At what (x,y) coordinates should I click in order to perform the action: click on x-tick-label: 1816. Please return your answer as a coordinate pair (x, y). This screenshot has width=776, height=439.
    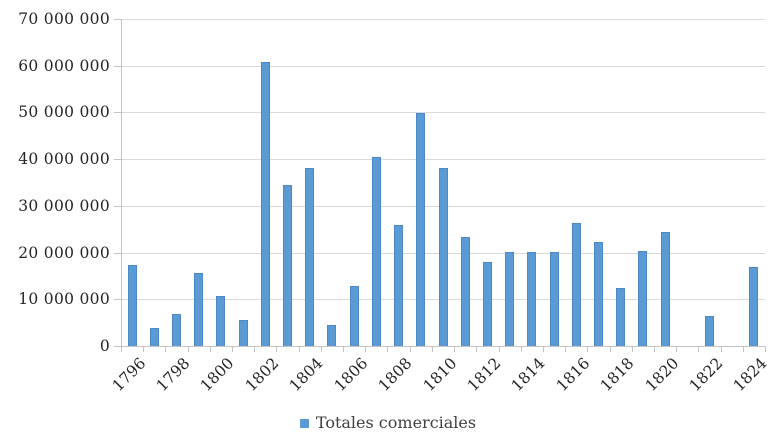
    Looking at the image, I should click on (573, 374).